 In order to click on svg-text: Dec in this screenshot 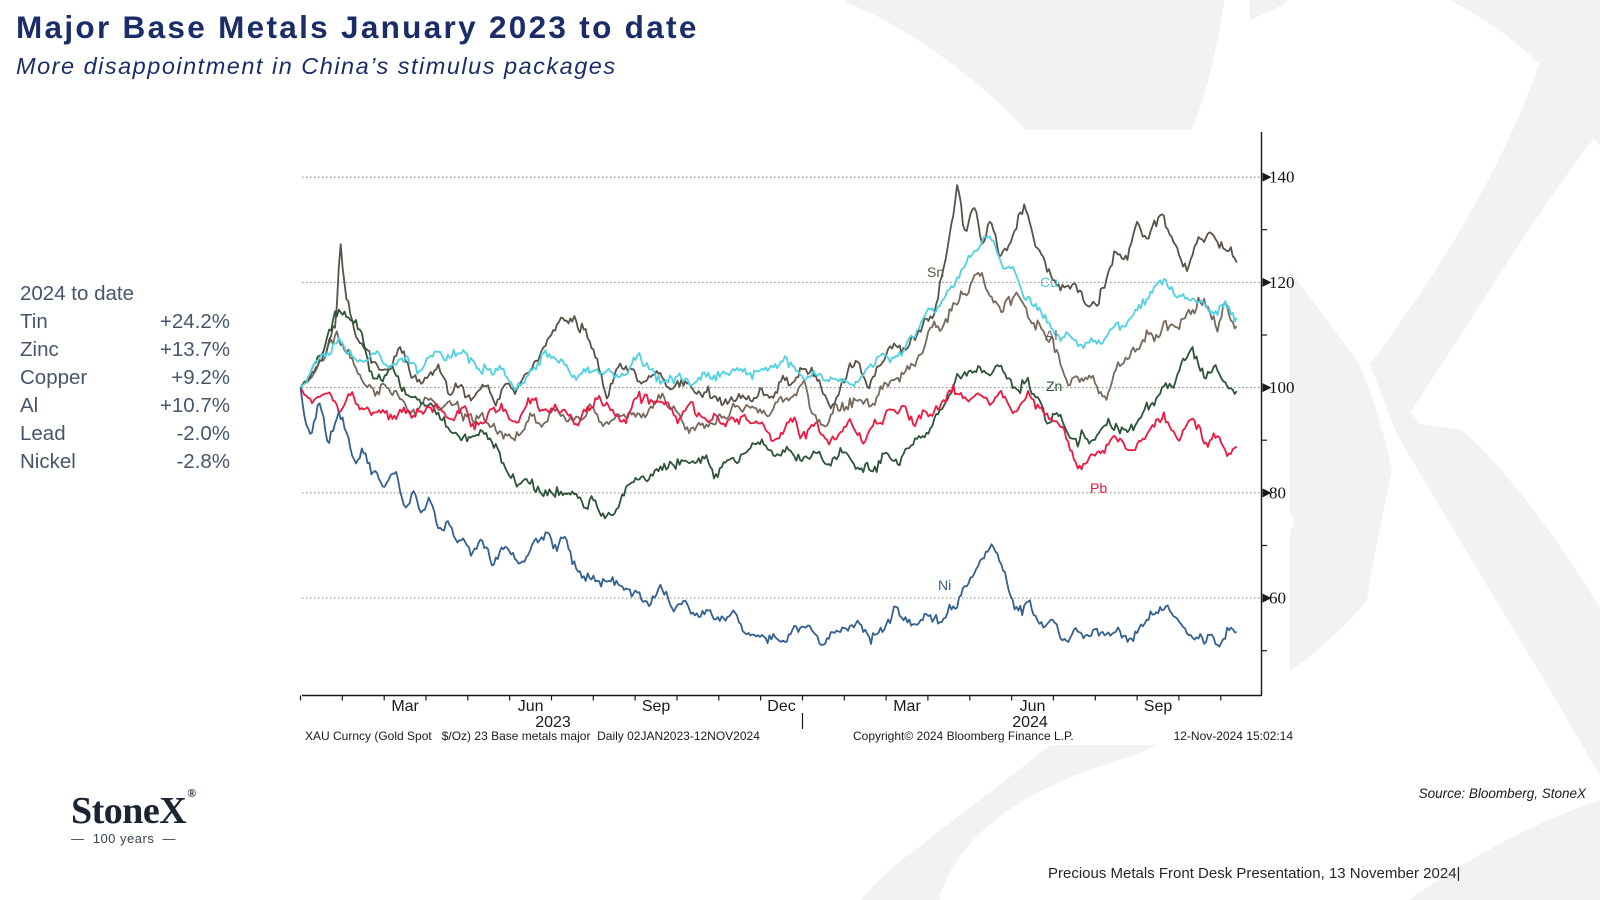, I will do `click(781, 706)`.